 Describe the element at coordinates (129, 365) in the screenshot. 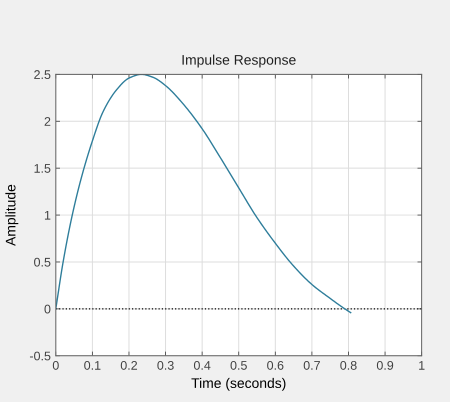

I see `x-tick-label: 0.2` at that location.